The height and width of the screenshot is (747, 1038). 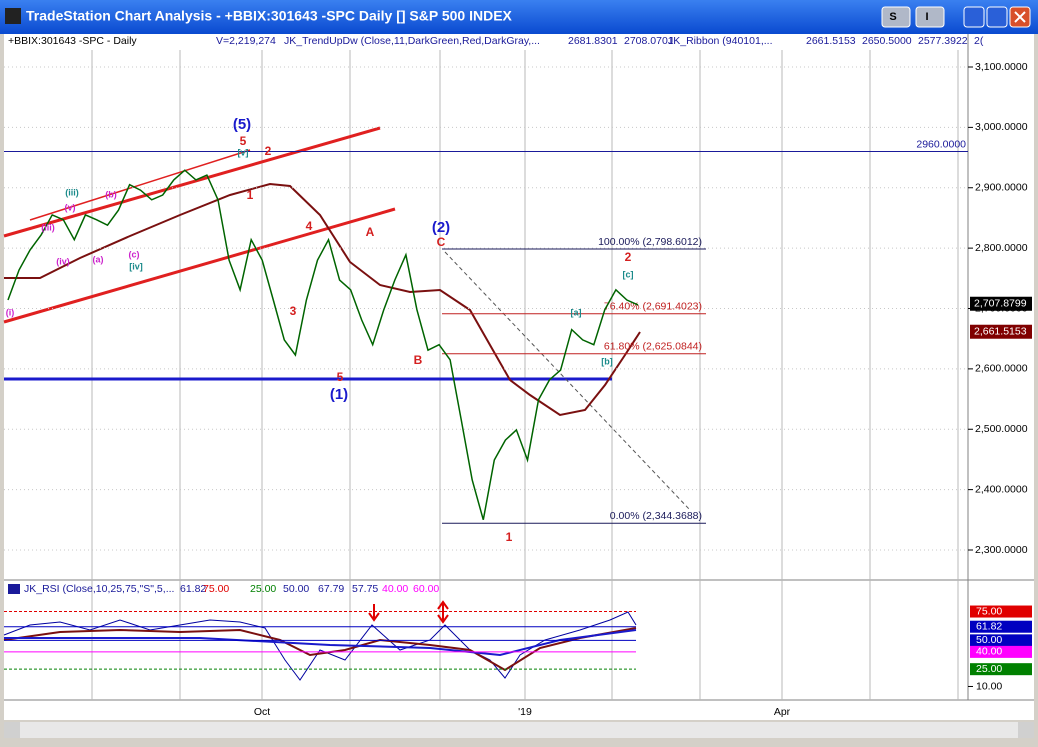 What do you see at coordinates (649, 41) in the screenshot?
I see `header-item: 2708.0701` at bounding box center [649, 41].